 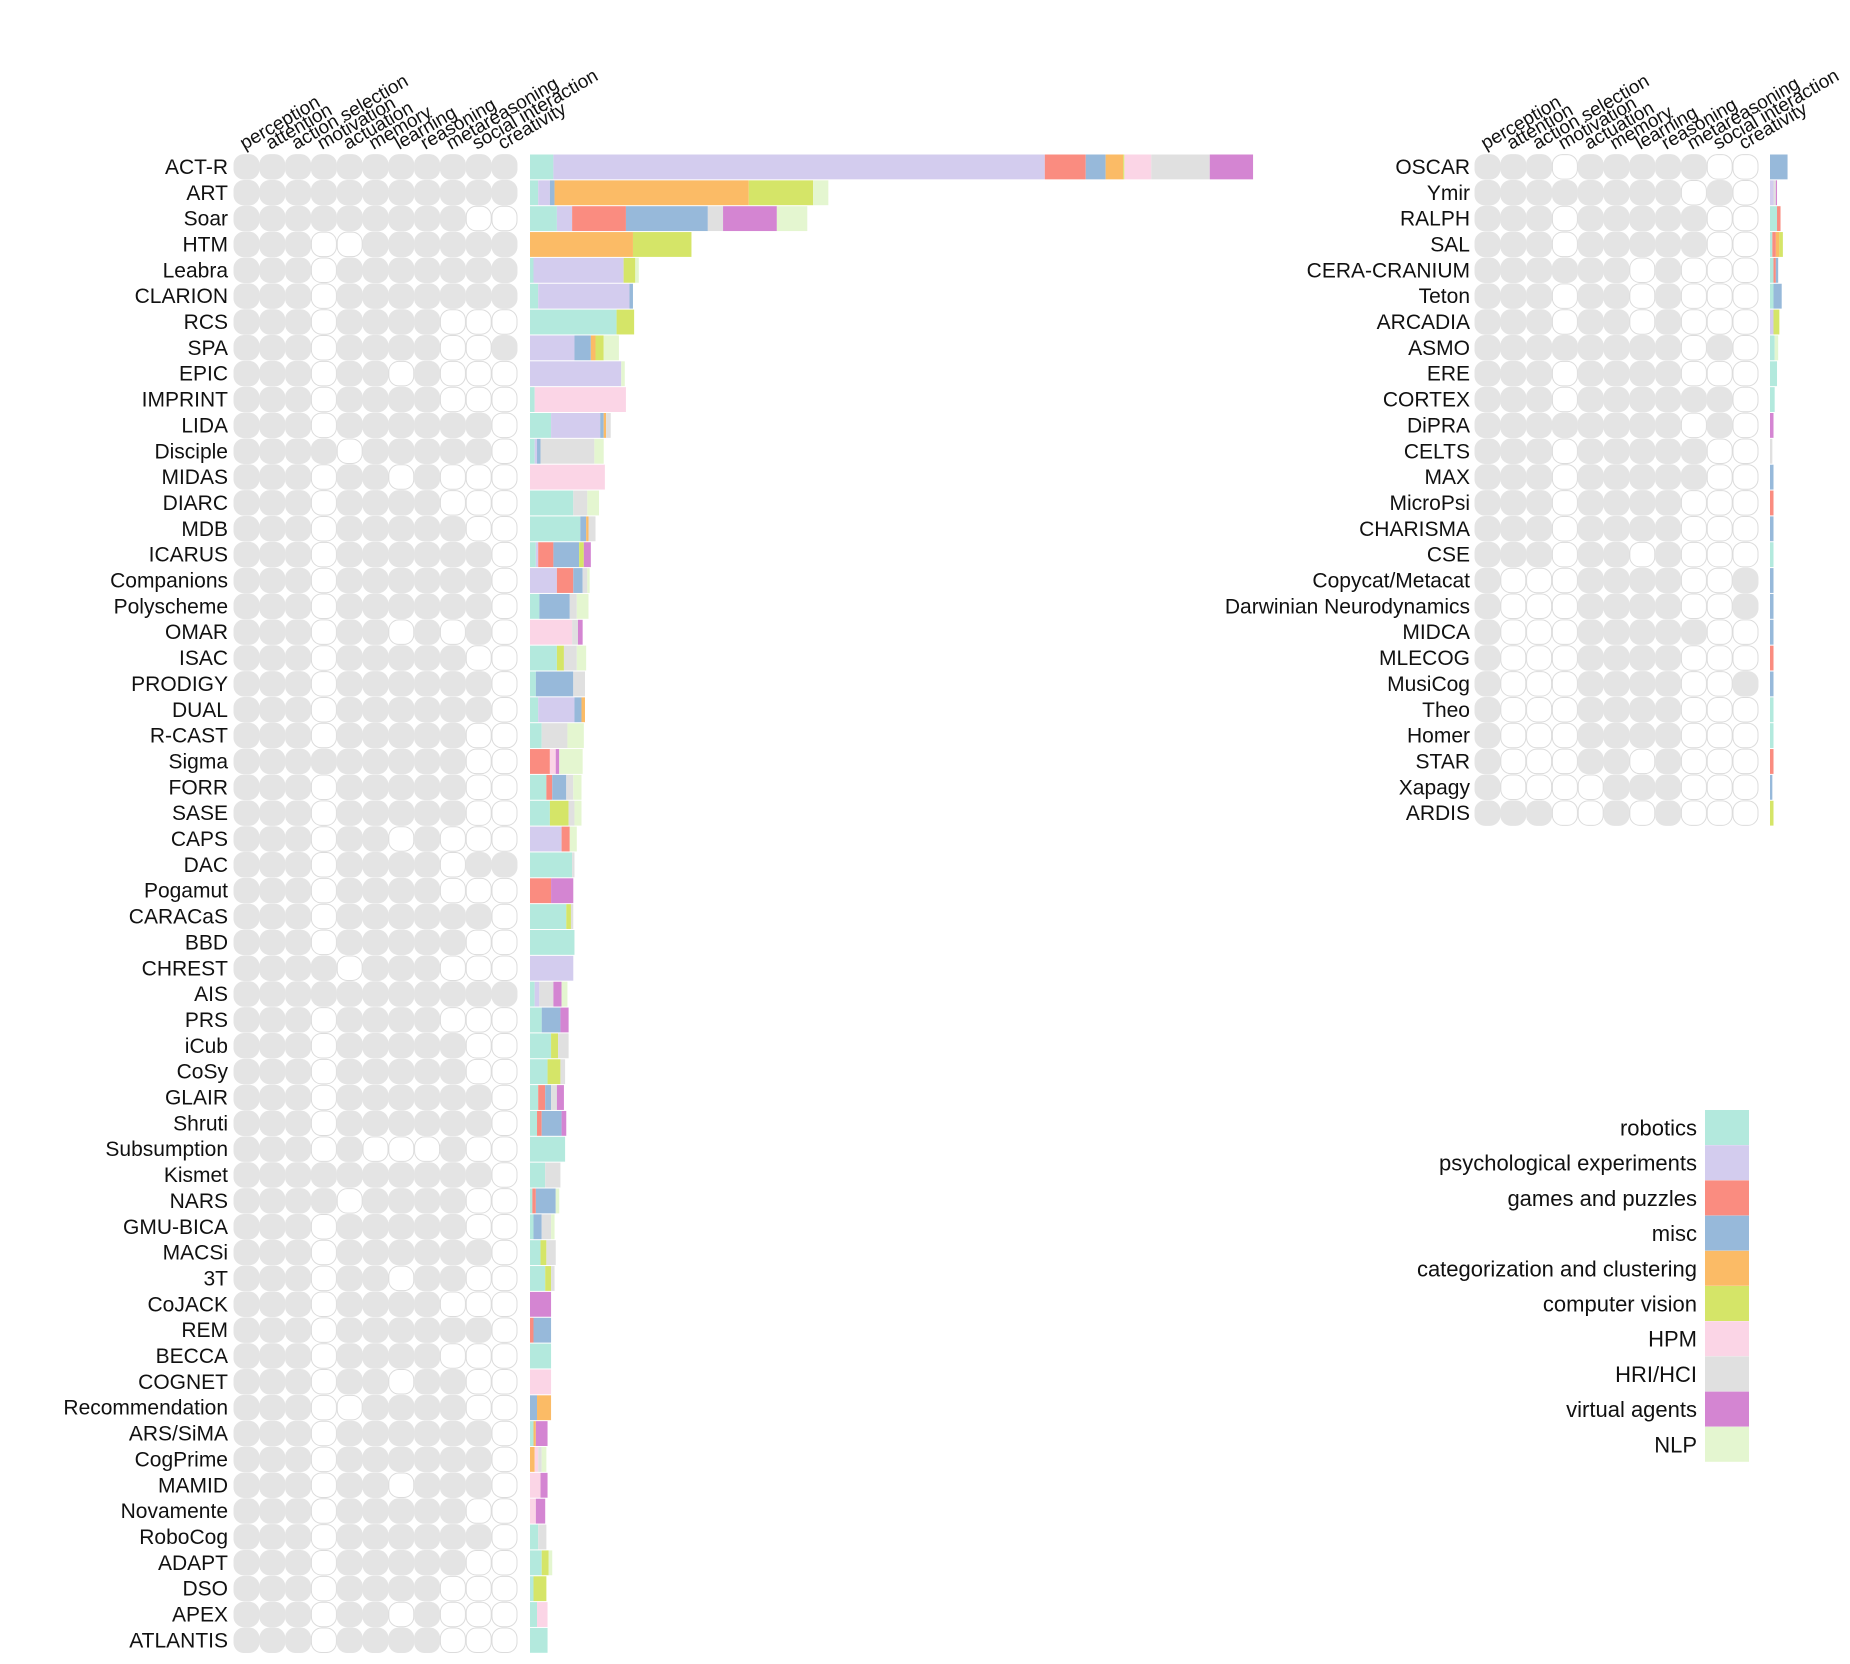 What do you see at coordinates (1429, 503) in the screenshot?
I see `row-label: MicroPsi` at bounding box center [1429, 503].